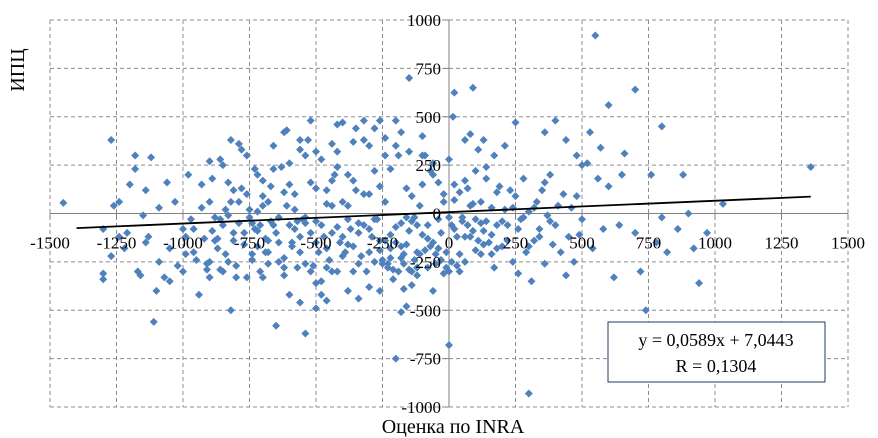  What do you see at coordinates (582, 243) in the screenshot?
I see `x-tick-label: 500` at bounding box center [582, 243].